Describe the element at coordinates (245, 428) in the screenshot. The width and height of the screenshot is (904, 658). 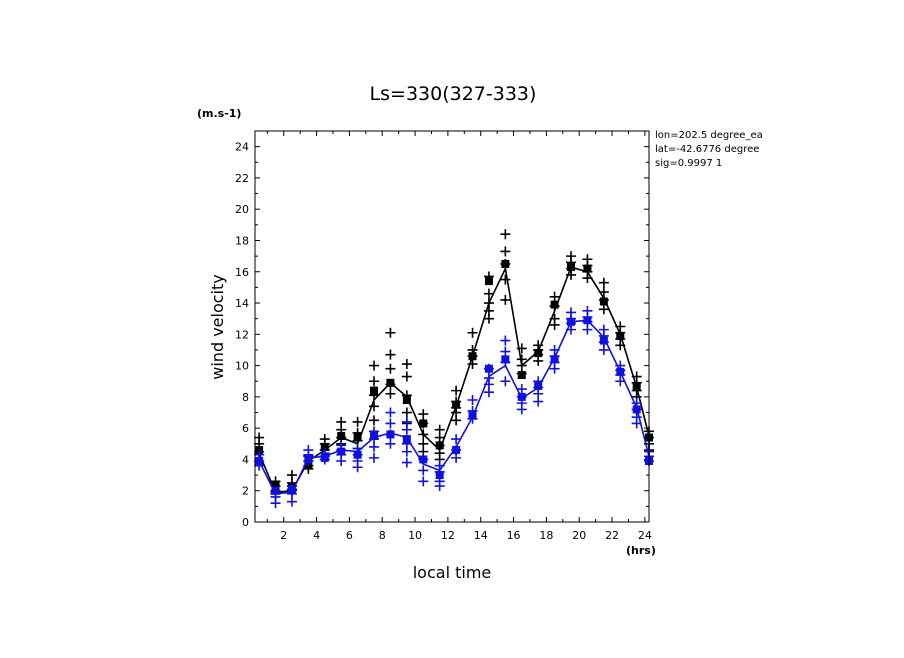
I see `y-tick-label: 6` at that location.